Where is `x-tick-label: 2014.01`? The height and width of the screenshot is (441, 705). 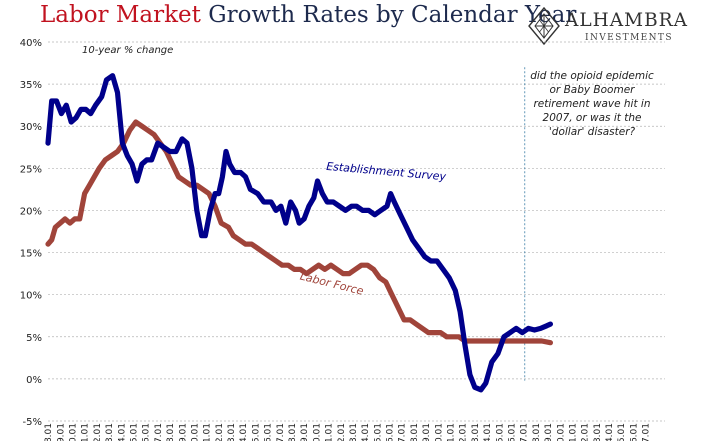
x-tick-label: 2014.01 is located at coordinates (610, 432).